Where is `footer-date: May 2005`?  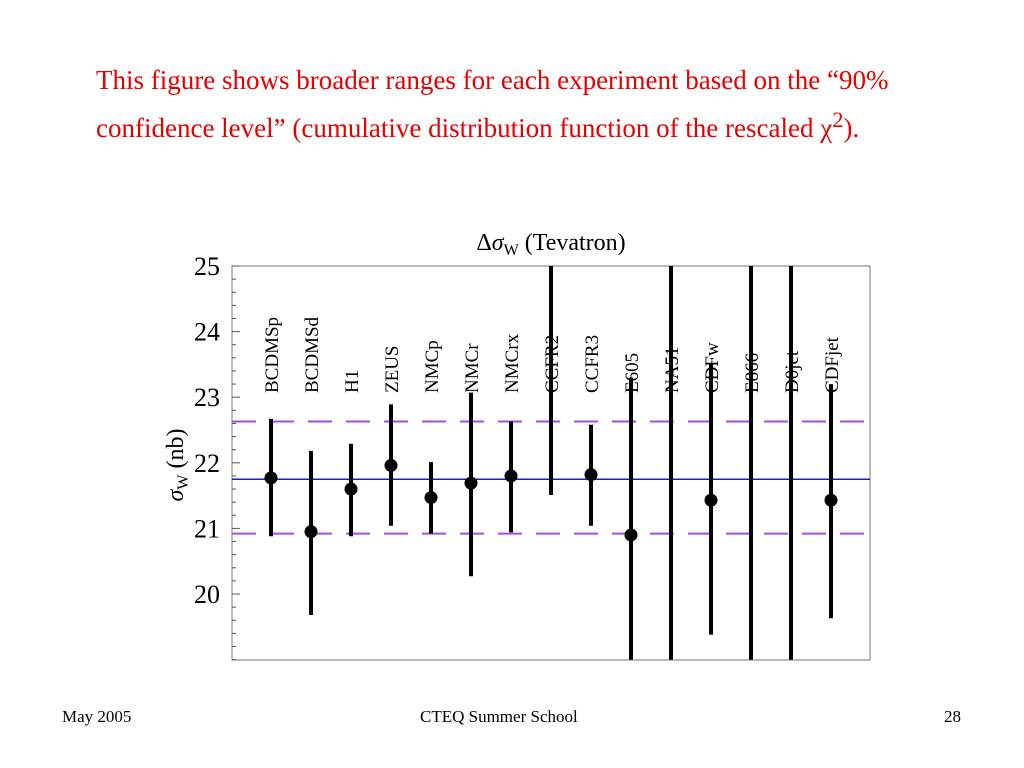 footer-date: May 2005 is located at coordinates (97, 716).